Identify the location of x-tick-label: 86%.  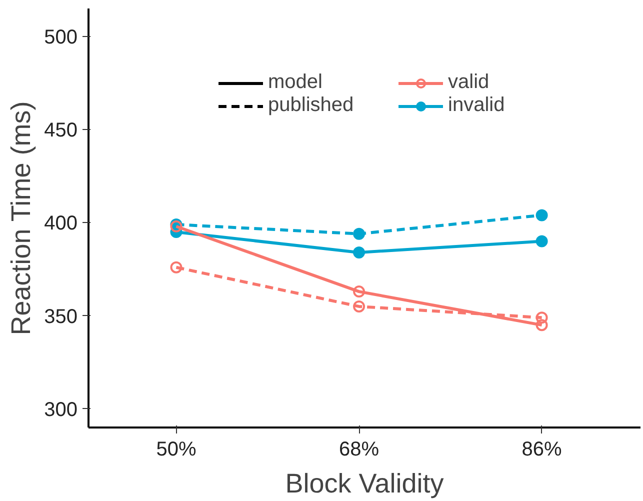
(542, 449).